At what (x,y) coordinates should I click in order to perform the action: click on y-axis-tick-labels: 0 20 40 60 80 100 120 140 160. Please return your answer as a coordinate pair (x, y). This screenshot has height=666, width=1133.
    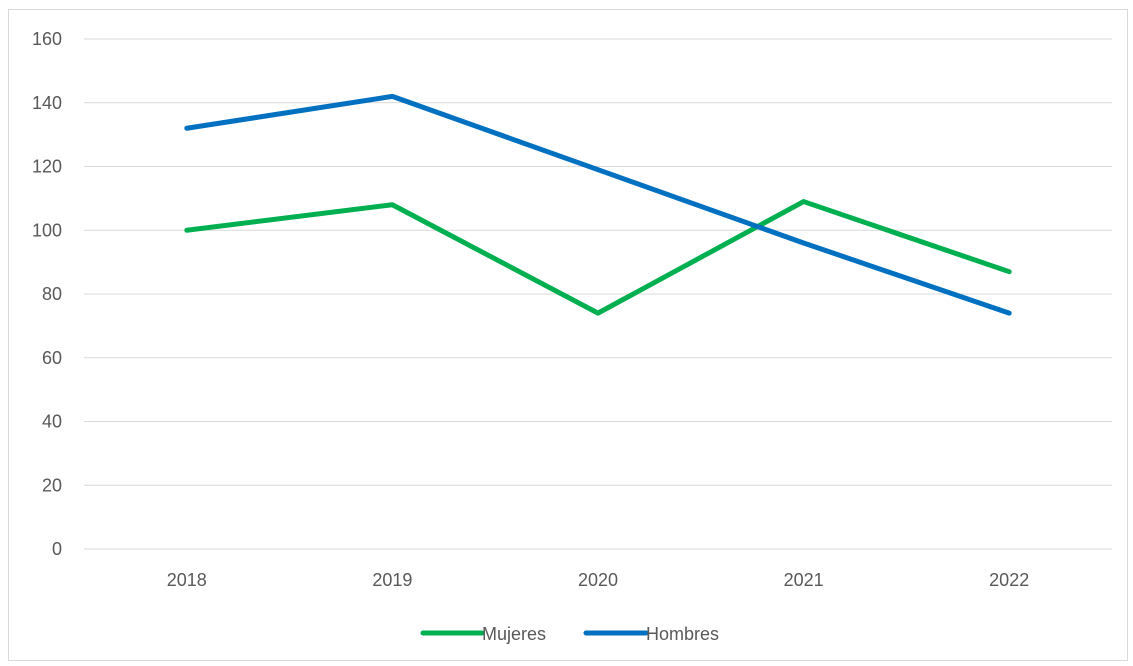
    Looking at the image, I should click on (47, 294).